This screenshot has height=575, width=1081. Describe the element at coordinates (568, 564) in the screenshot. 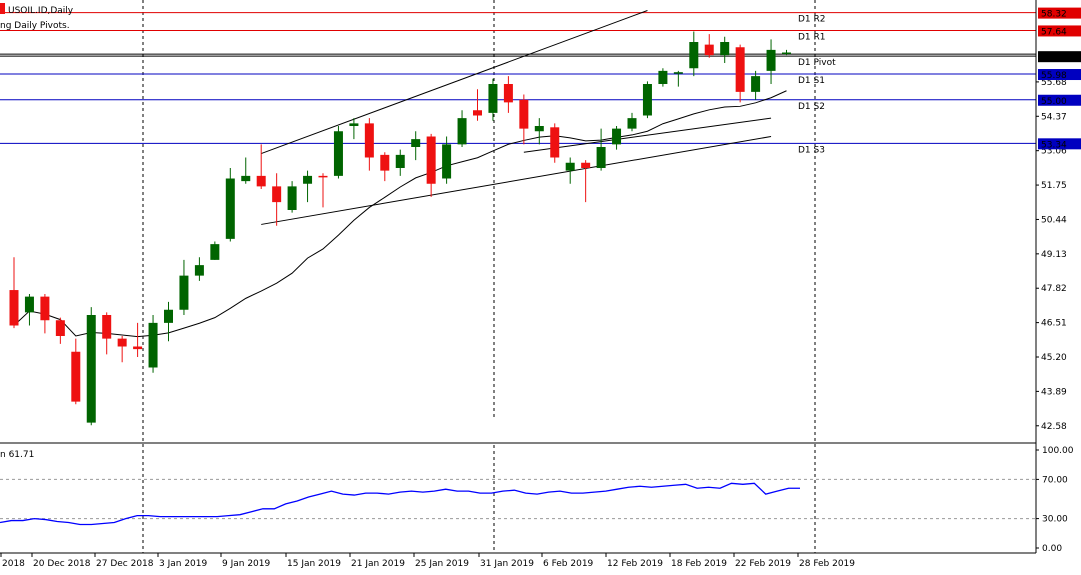

I see `date-label: 6 Feb 2019` at that location.